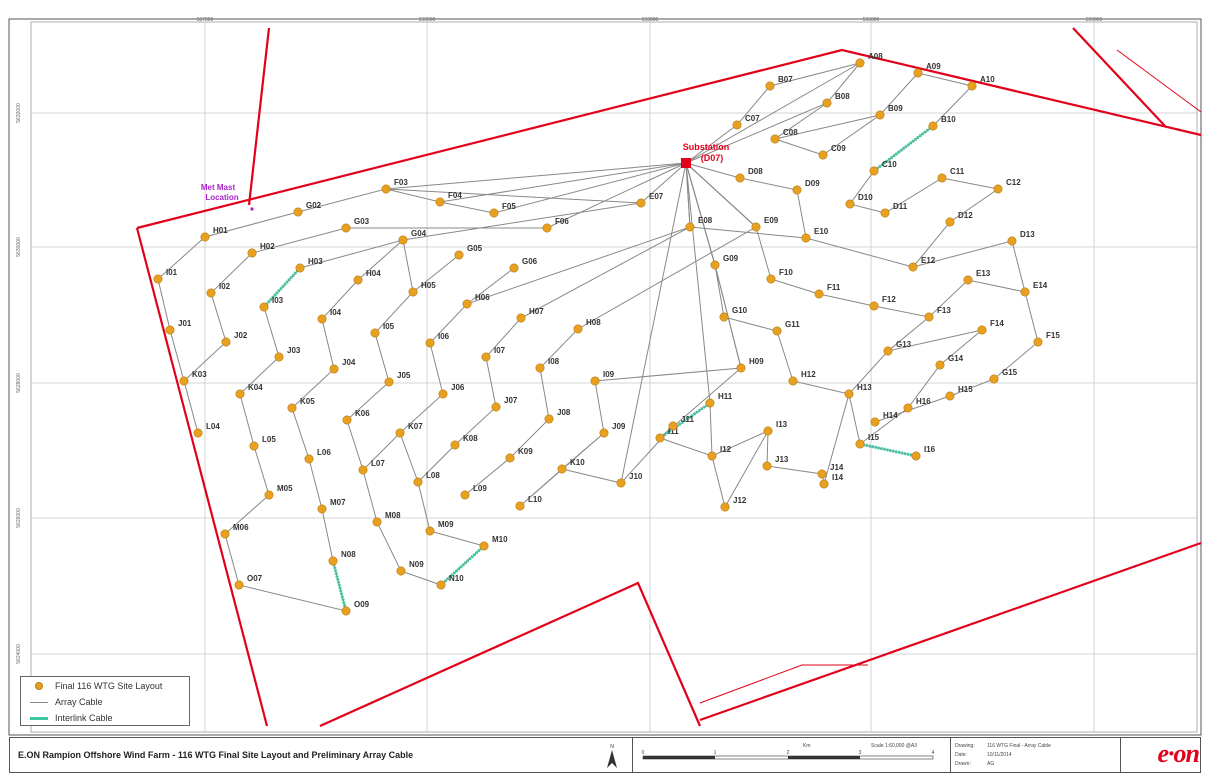  Describe the element at coordinates (923, 401) in the screenshot. I see `turbine-label: H16` at that location.